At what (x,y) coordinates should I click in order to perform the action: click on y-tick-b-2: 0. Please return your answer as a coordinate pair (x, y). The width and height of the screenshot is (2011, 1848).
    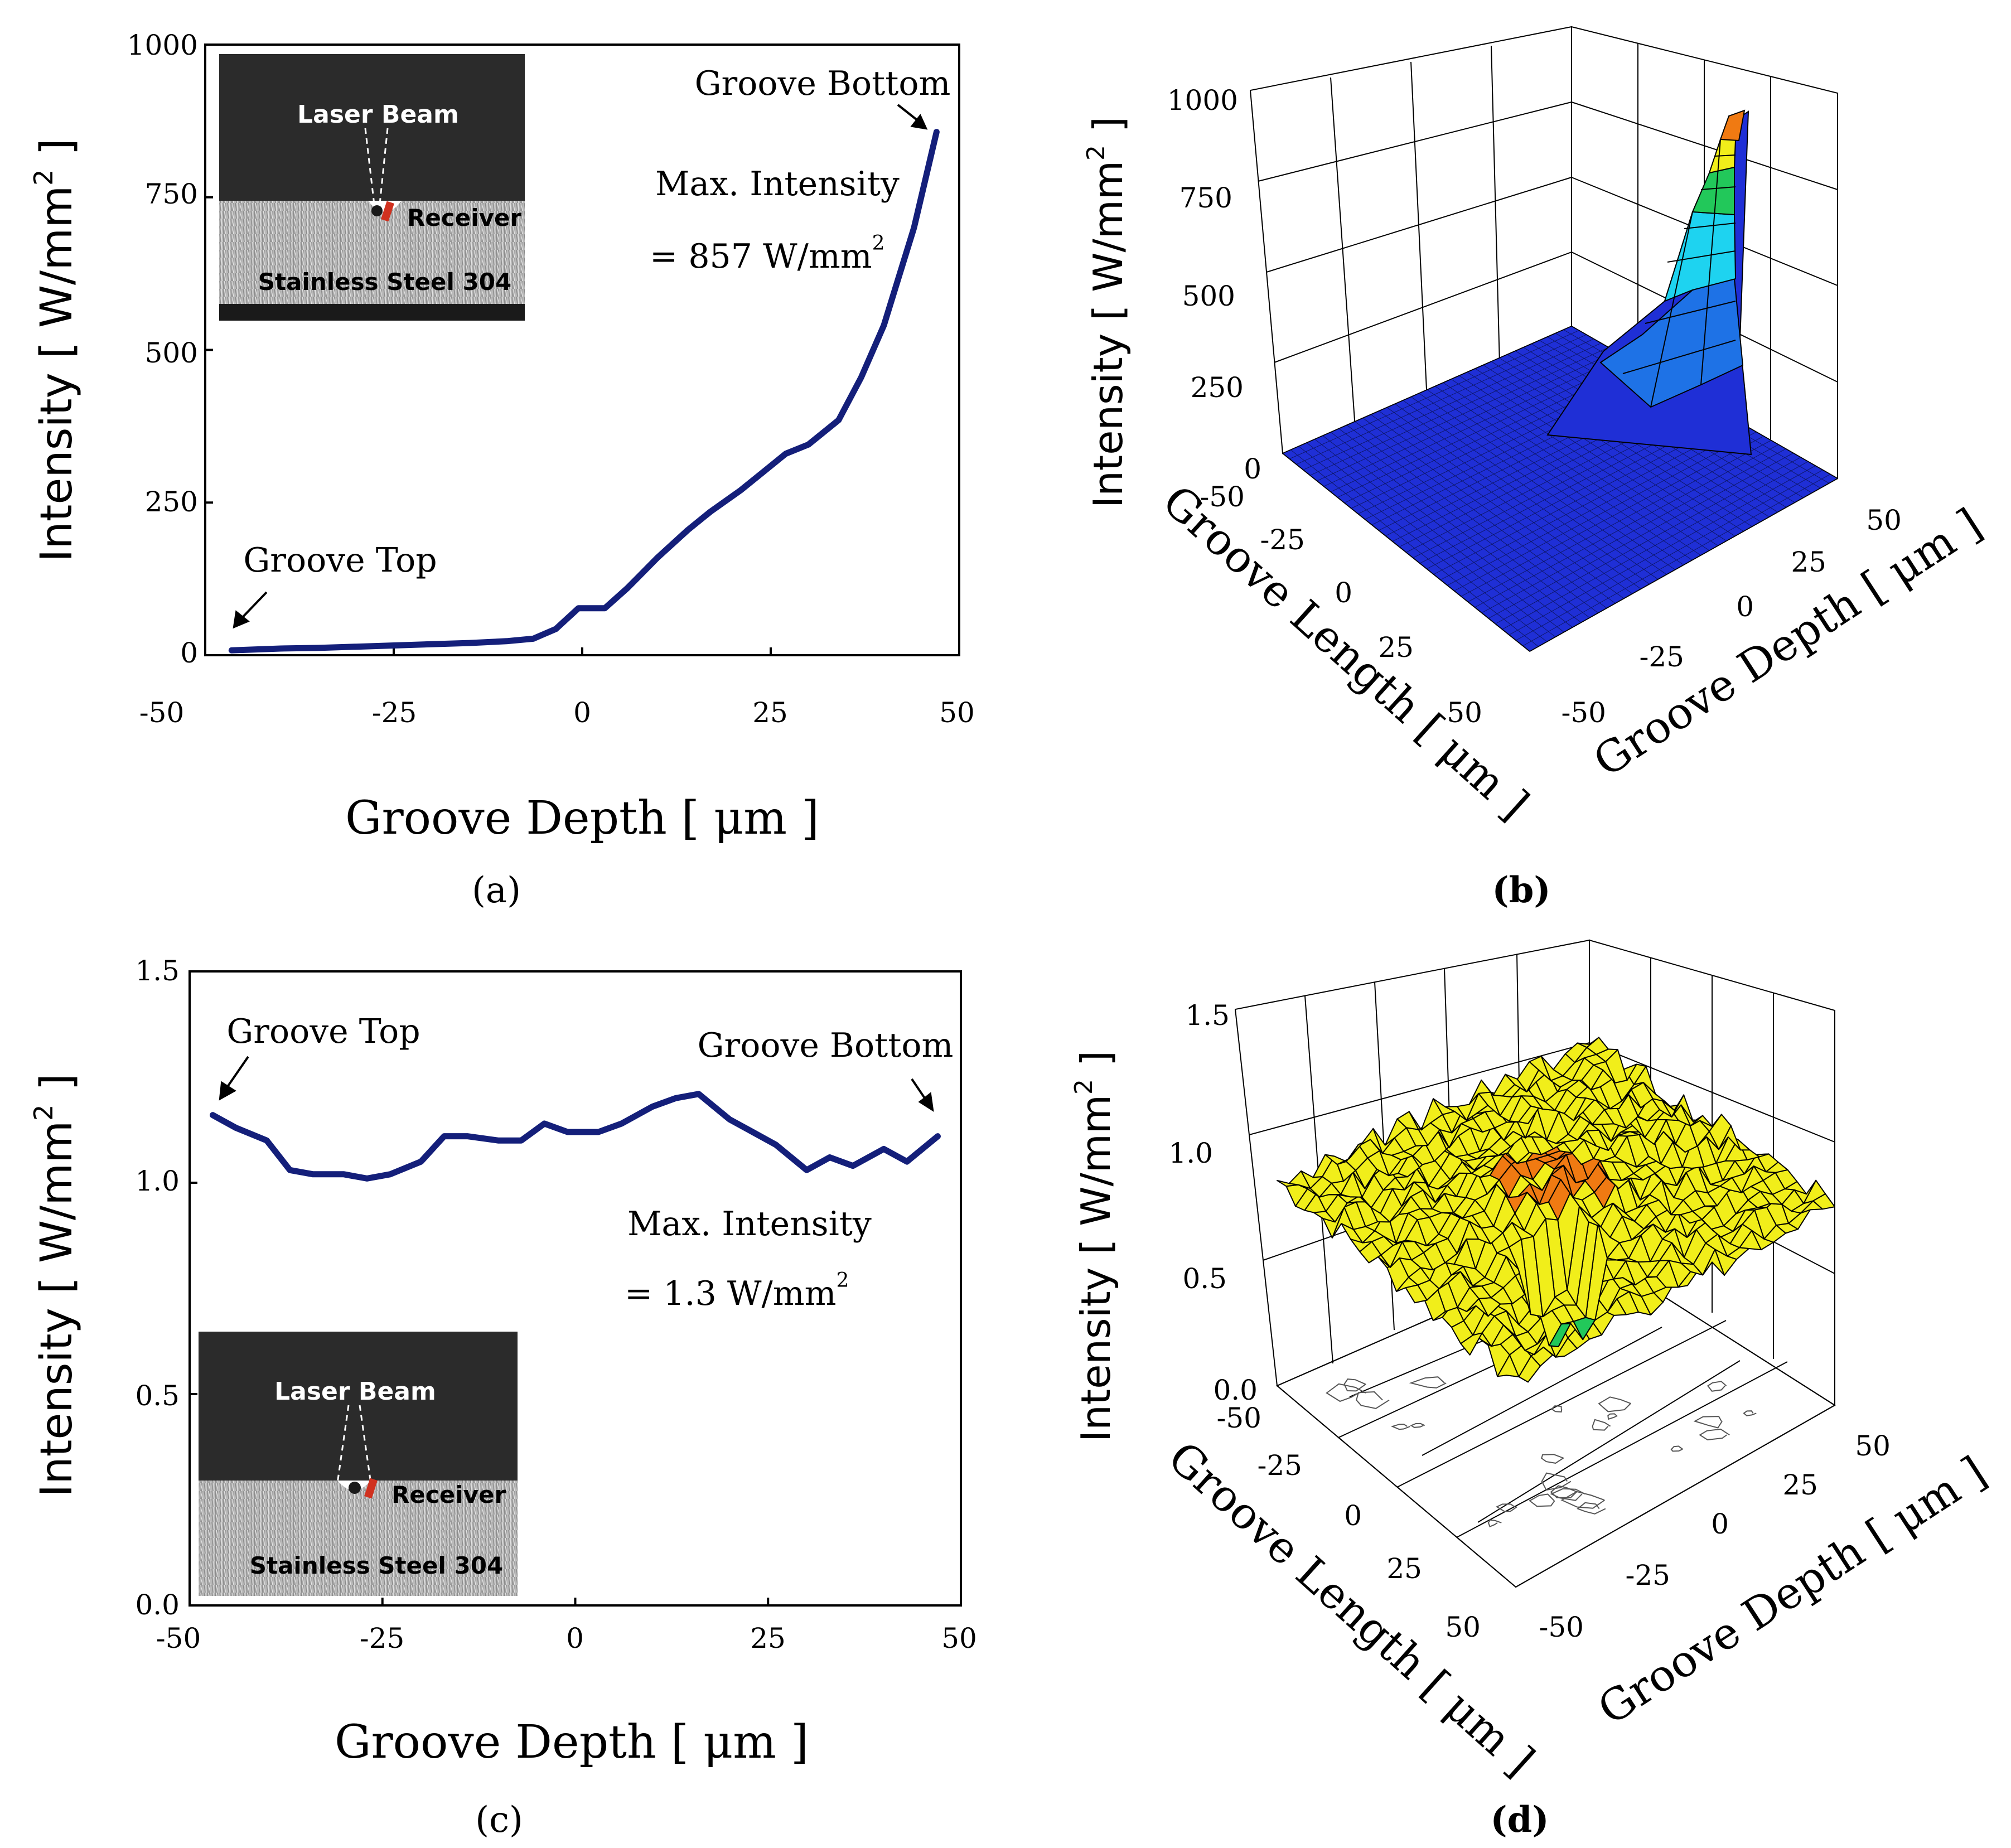
    Looking at the image, I should click on (1745, 607).